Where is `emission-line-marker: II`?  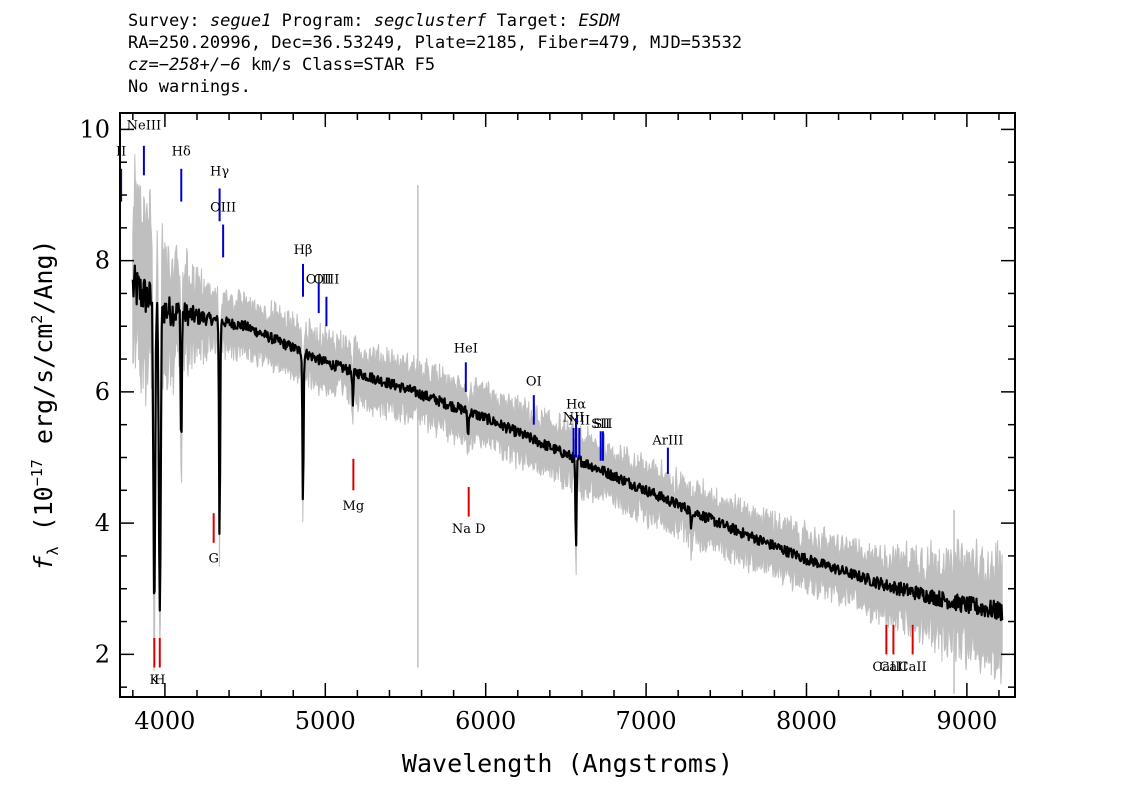 emission-line-marker: II is located at coordinates (121, 173).